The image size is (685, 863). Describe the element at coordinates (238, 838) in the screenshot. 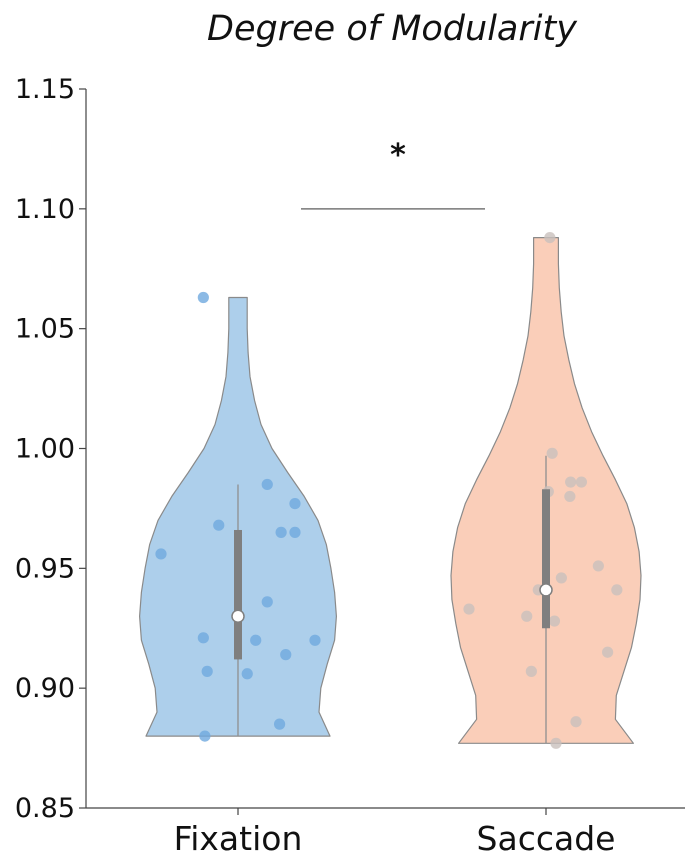

I see `x-tick-label: Fixation` at that location.